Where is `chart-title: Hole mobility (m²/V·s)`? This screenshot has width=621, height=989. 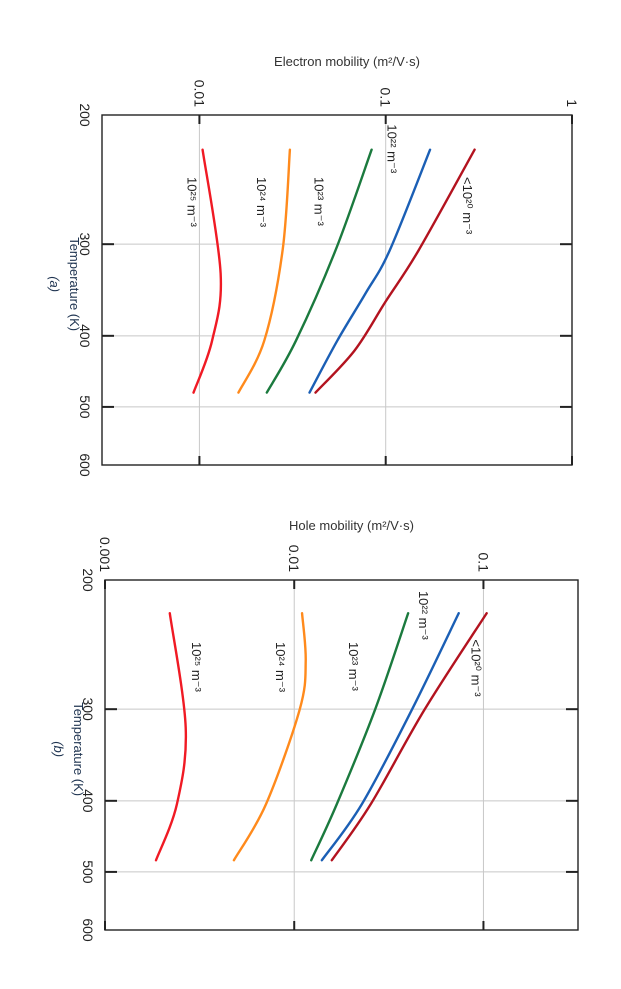 chart-title: Hole mobility (m²/V·s) is located at coordinates (351, 525).